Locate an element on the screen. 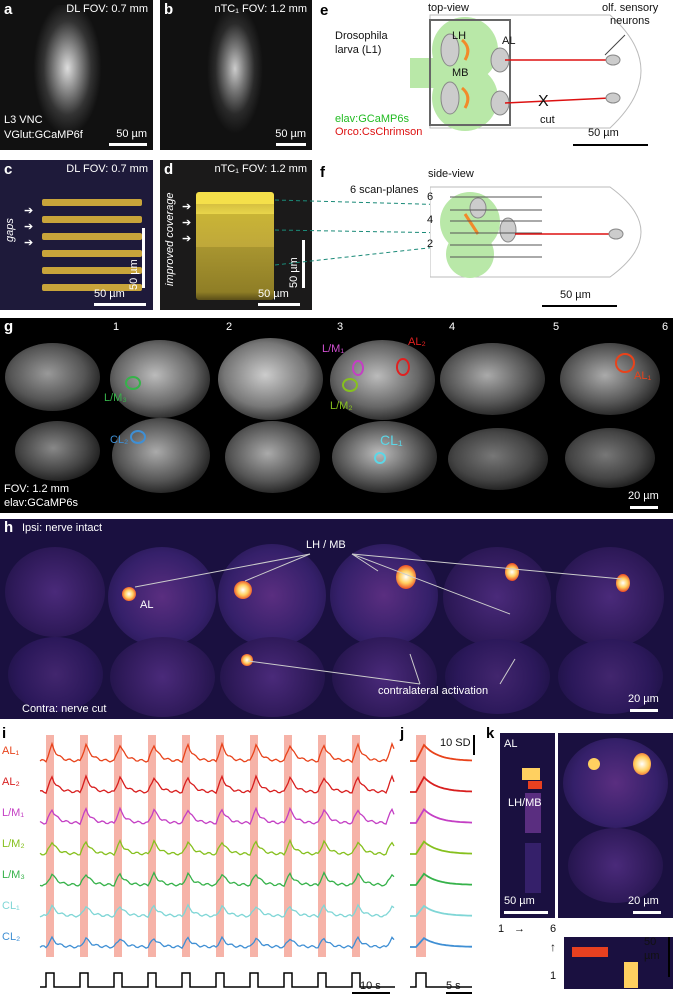 The image size is (673, 995). up-arrow-icon: ↑ is located at coordinates (553, 947).